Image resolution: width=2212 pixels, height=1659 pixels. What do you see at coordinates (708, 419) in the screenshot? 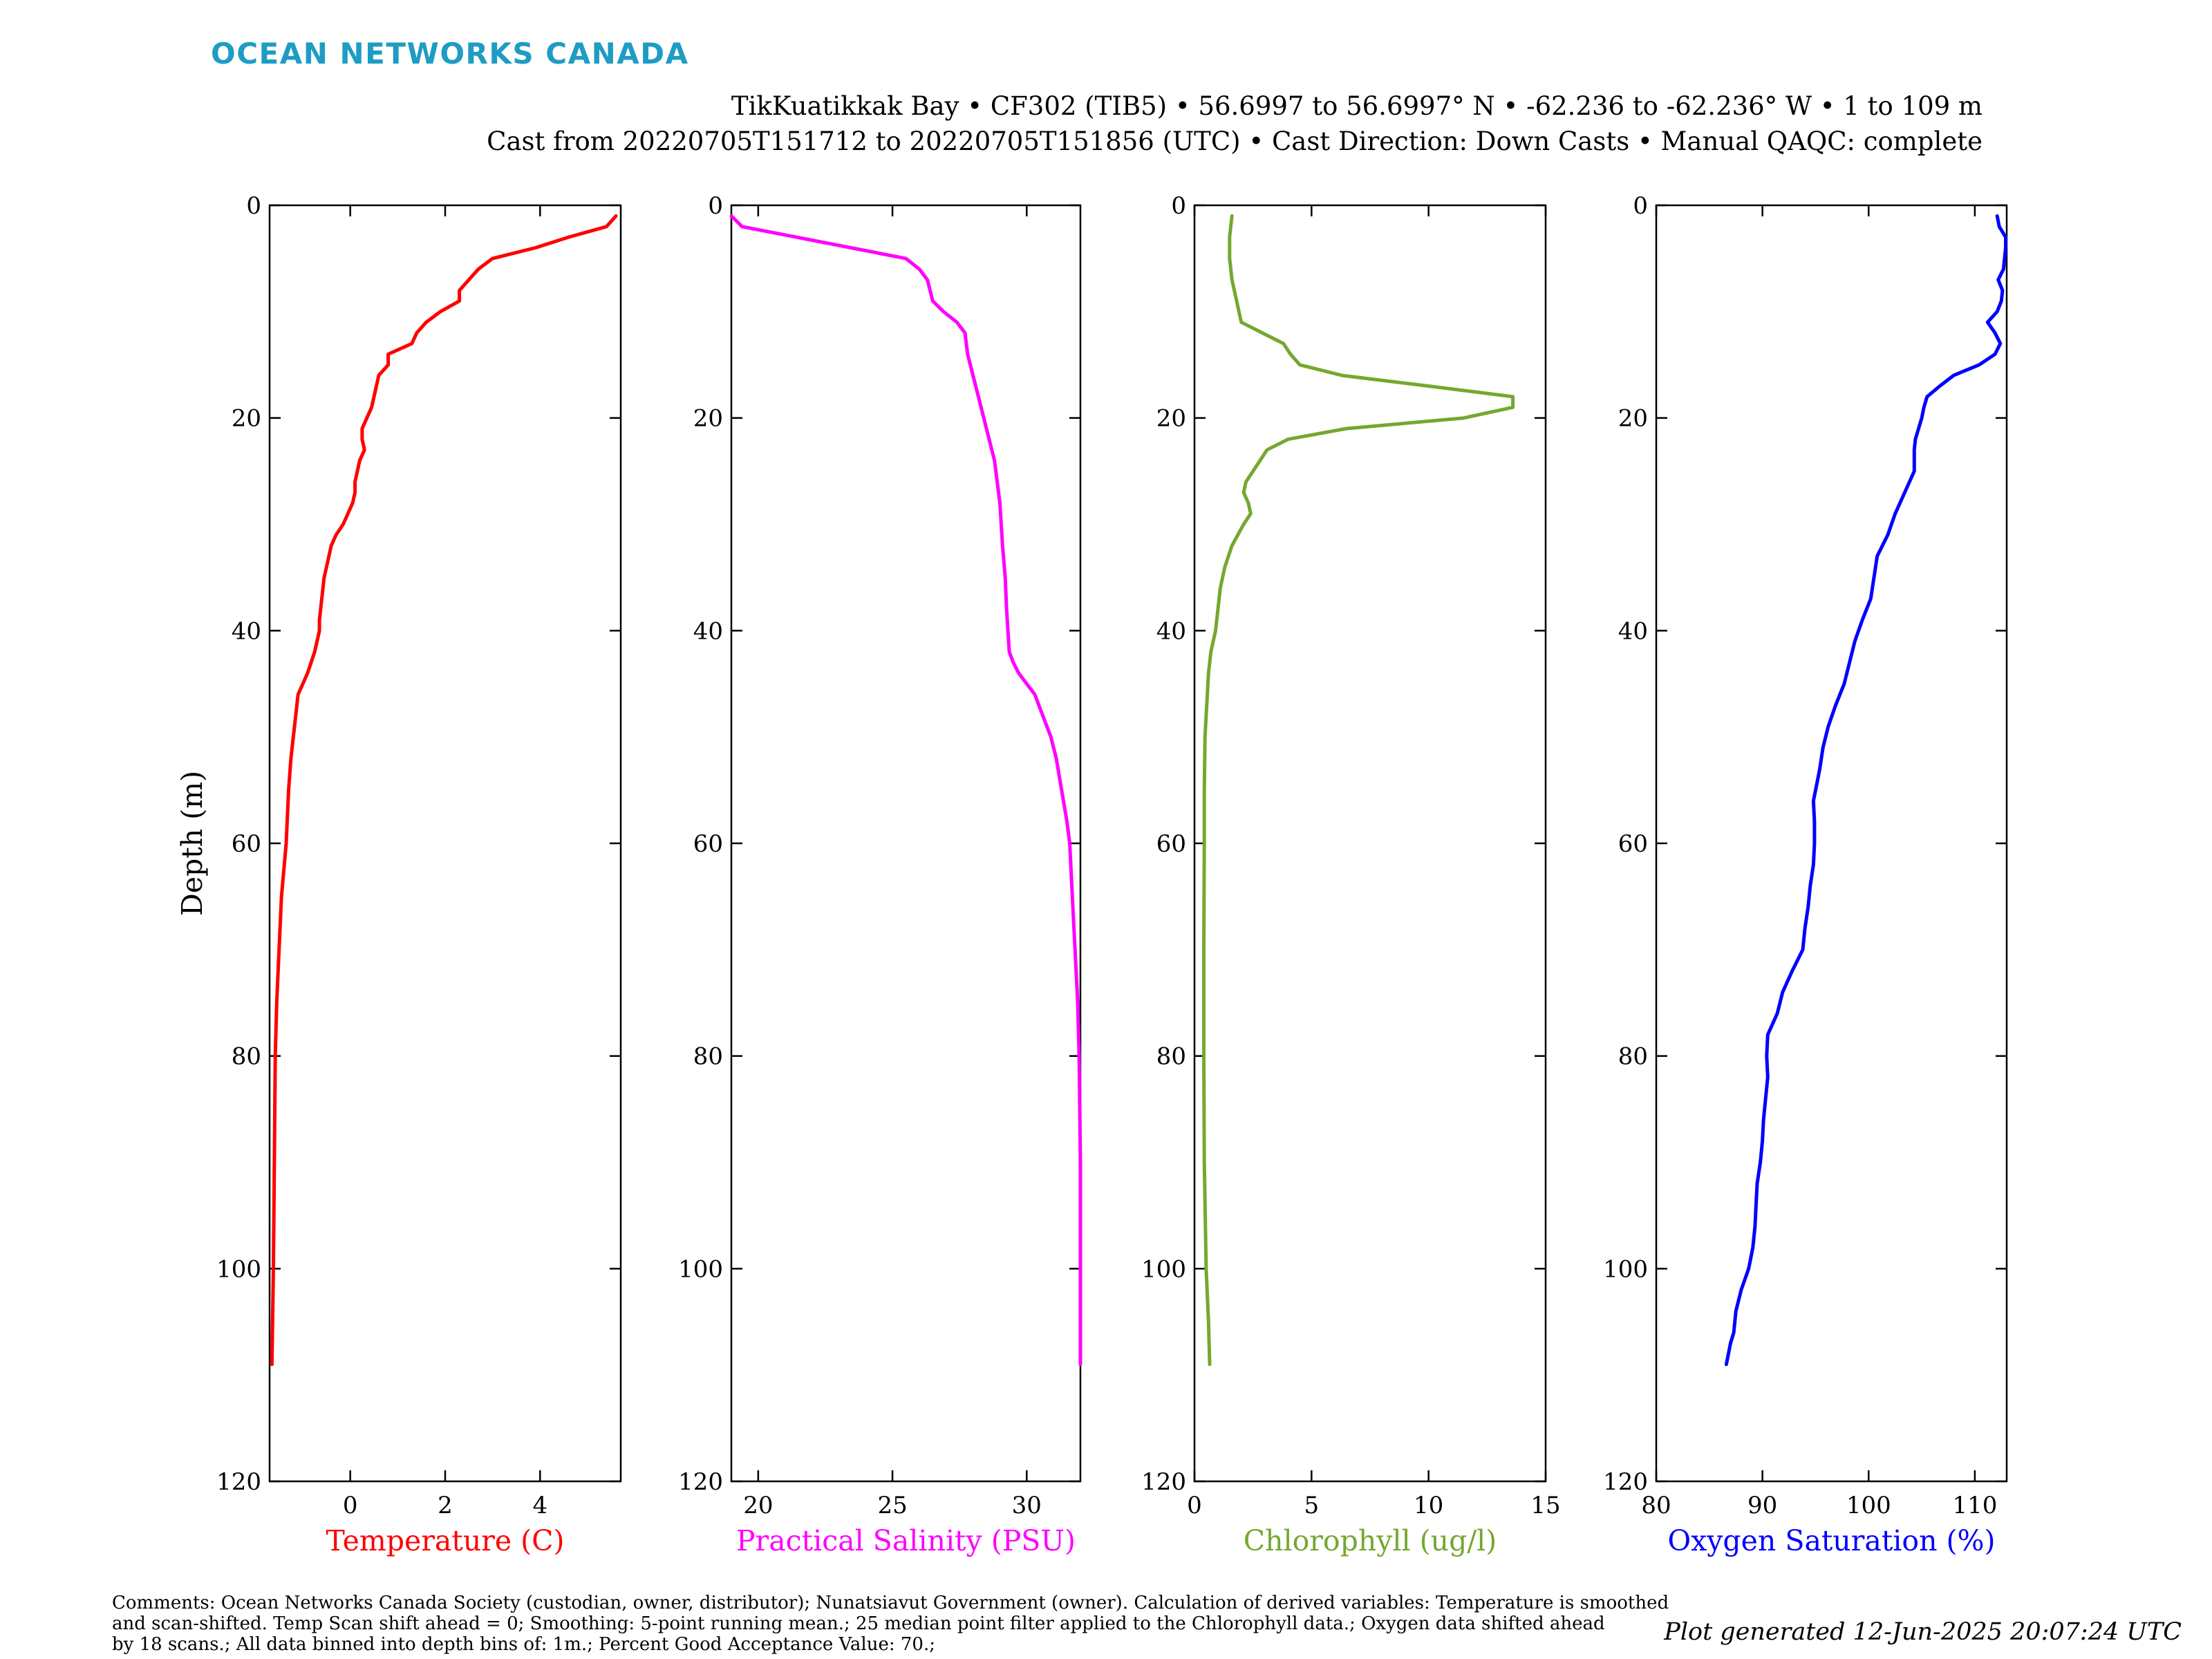
I see `salinity-ytick-label: 20` at bounding box center [708, 419].